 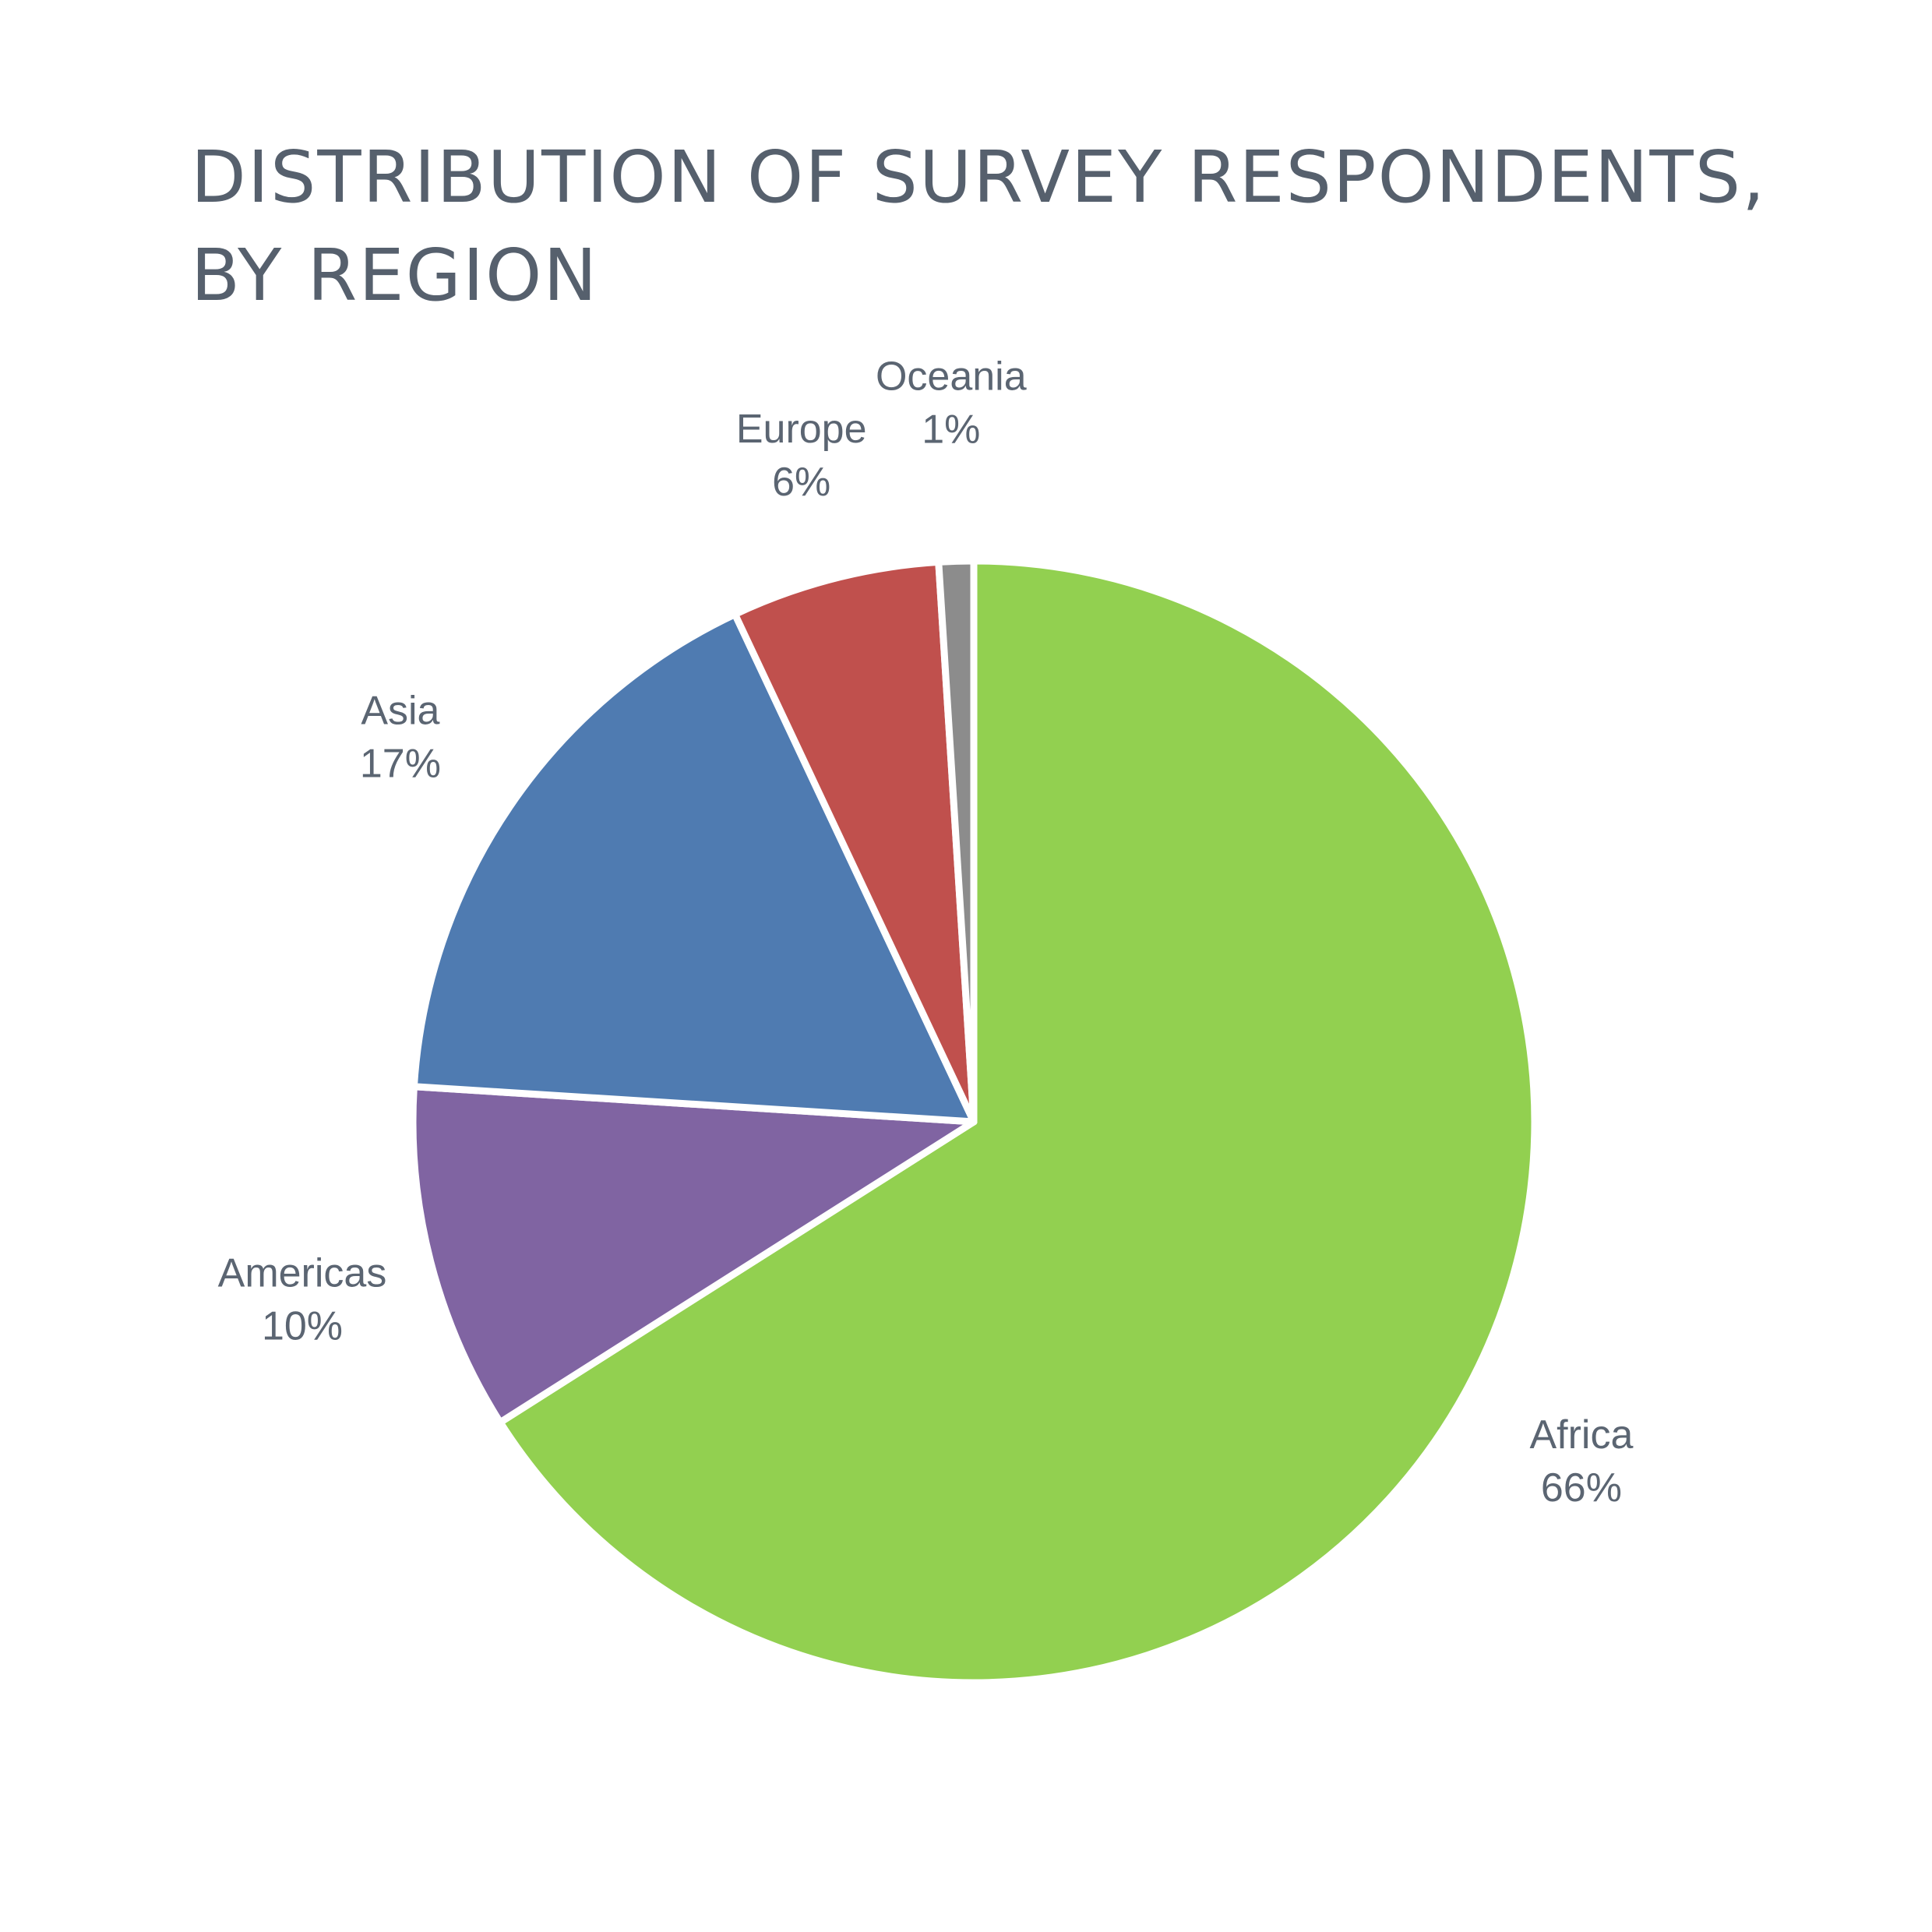 I want to click on pie-slice-asia, so click(x=694, y=869).